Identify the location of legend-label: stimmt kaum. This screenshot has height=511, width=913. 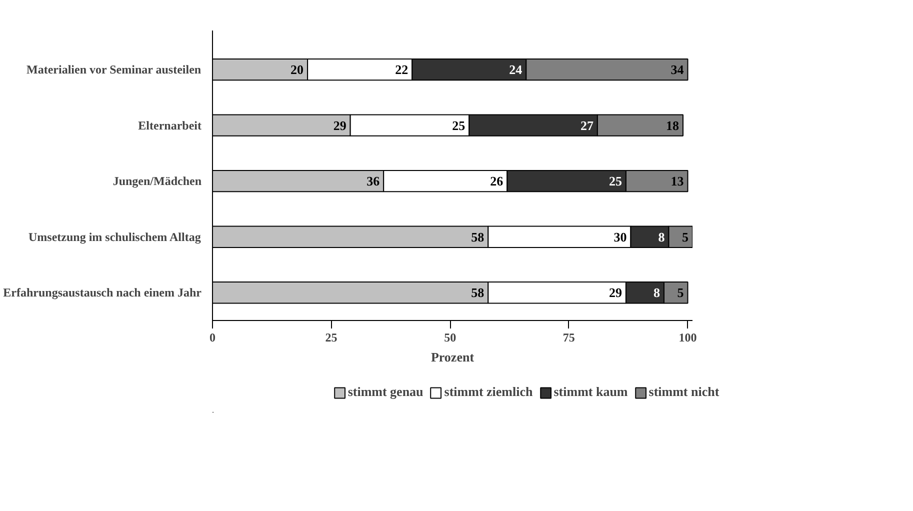
(591, 392).